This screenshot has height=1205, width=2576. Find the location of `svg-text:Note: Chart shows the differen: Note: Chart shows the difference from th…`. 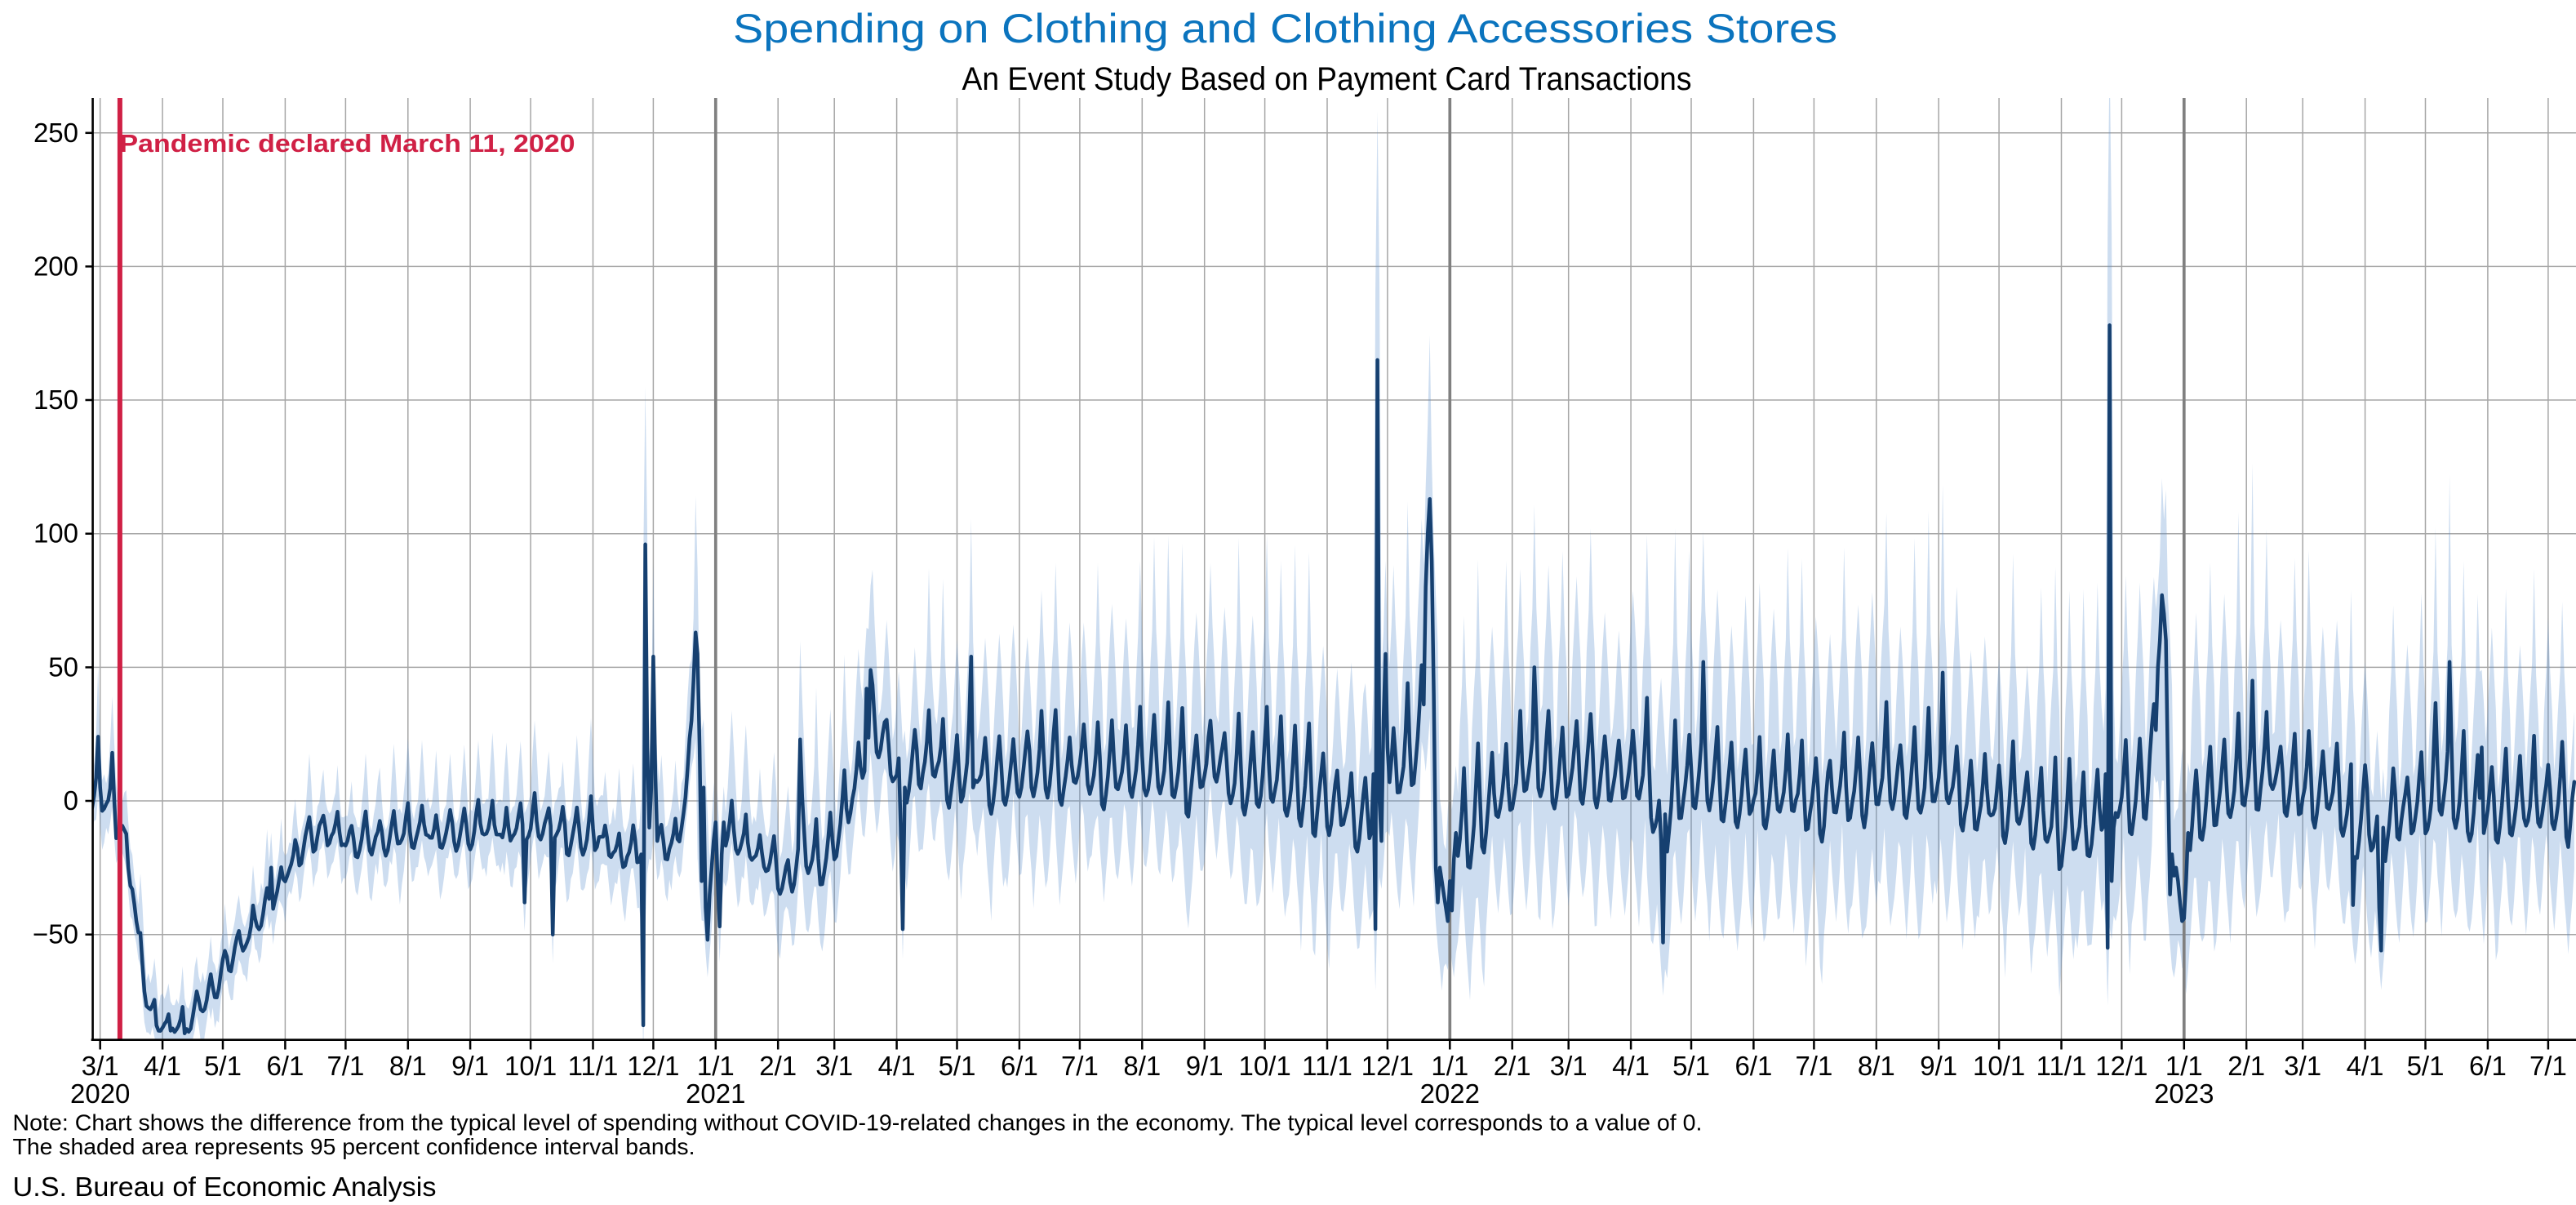

svg-text:Note: Chart shows the differen: Note: Chart shows the difference from th… is located at coordinates (858, 1123).